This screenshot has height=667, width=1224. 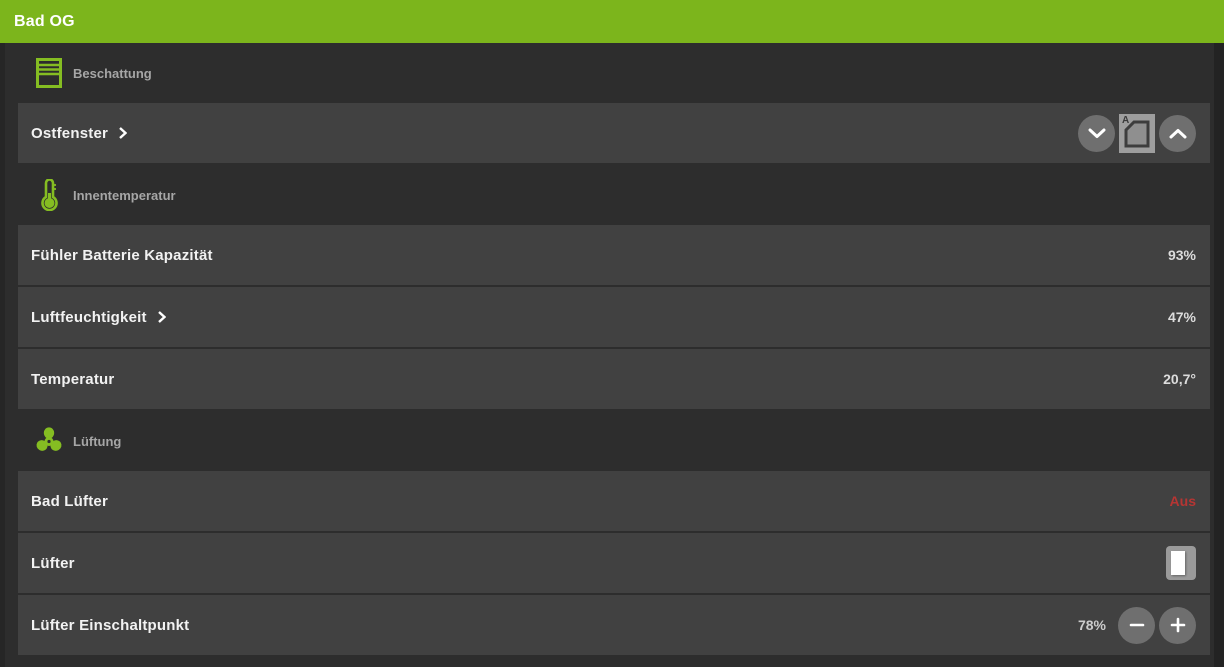 What do you see at coordinates (1126, 120) in the screenshot?
I see `shade-auto-label: A` at bounding box center [1126, 120].